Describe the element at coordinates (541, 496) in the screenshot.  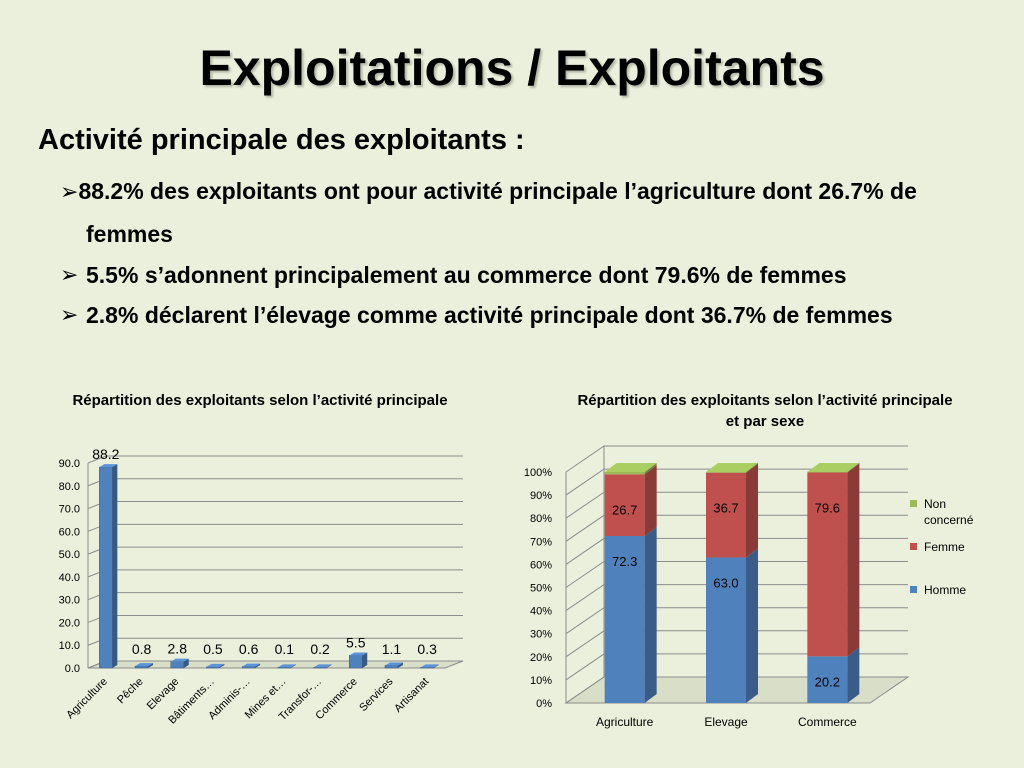
I see `chart2-y-tick: 90%` at that location.